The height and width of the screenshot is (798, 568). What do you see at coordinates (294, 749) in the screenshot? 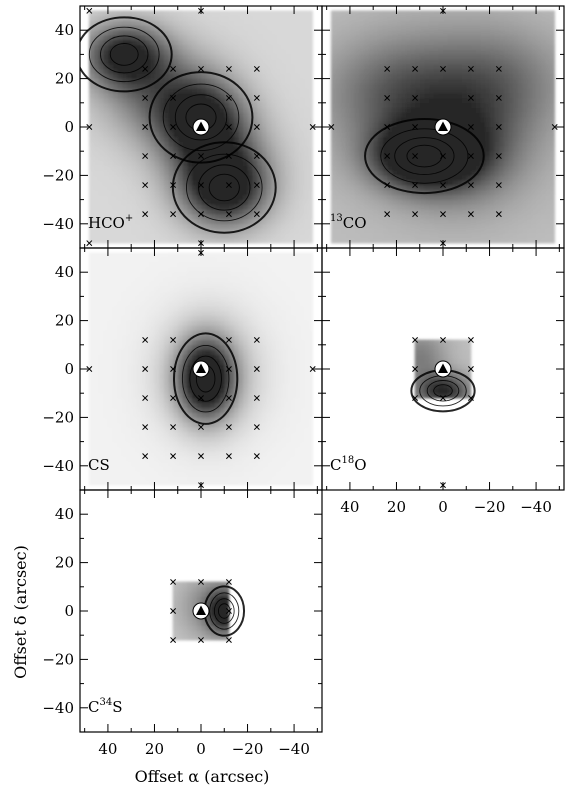
I see `x-tick-label-c34s-4: −40` at bounding box center [294, 749].